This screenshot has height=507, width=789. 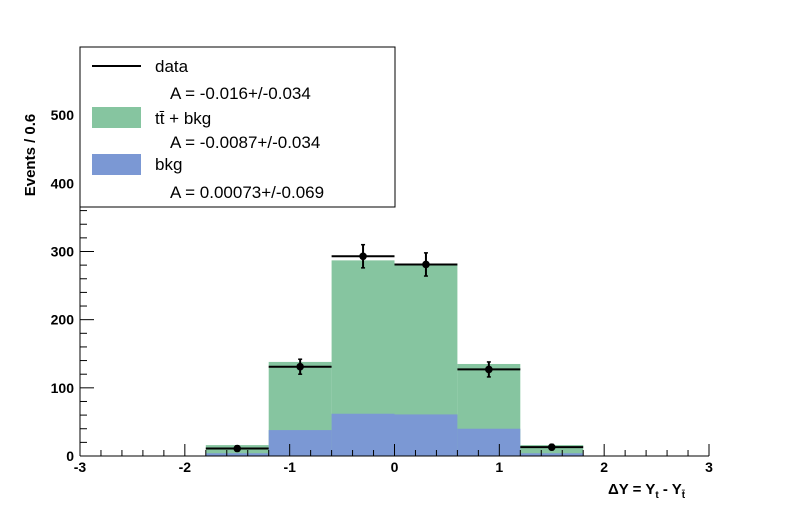 What do you see at coordinates (63, 115) in the screenshot?
I see `y-tick-label: 500` at bounding box center [63, 115].